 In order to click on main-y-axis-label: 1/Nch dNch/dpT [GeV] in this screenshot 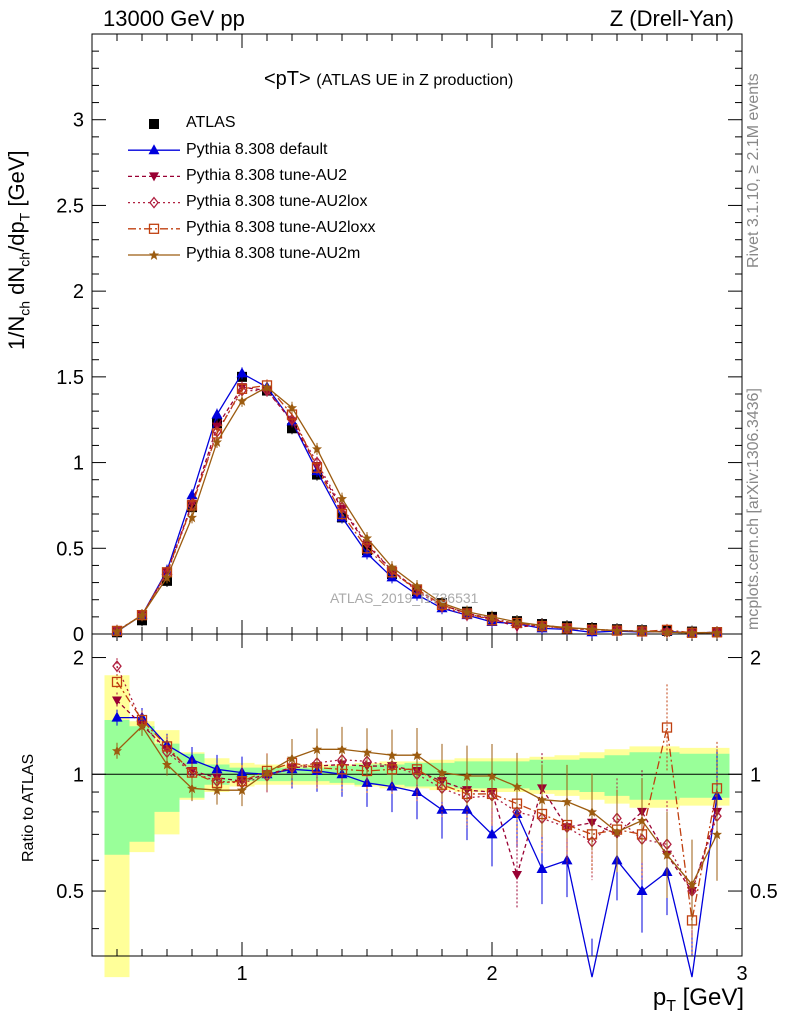, I will do `click(18, 250)`.